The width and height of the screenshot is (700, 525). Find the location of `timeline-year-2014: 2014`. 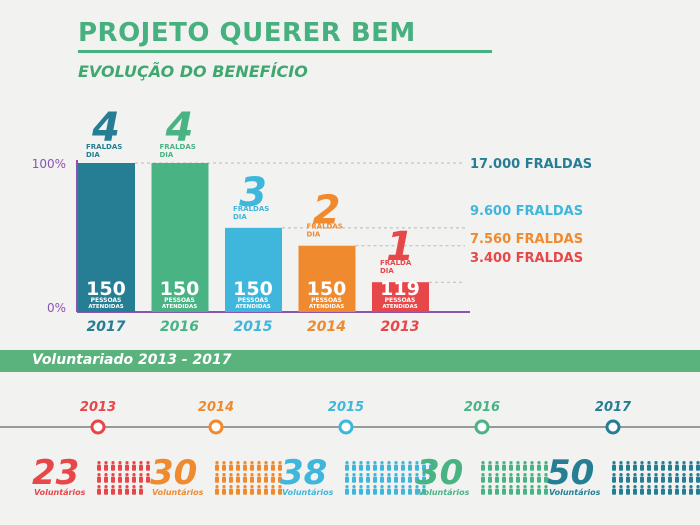

timeline-year-2014: 2014 is located at coordinates (216, 407).